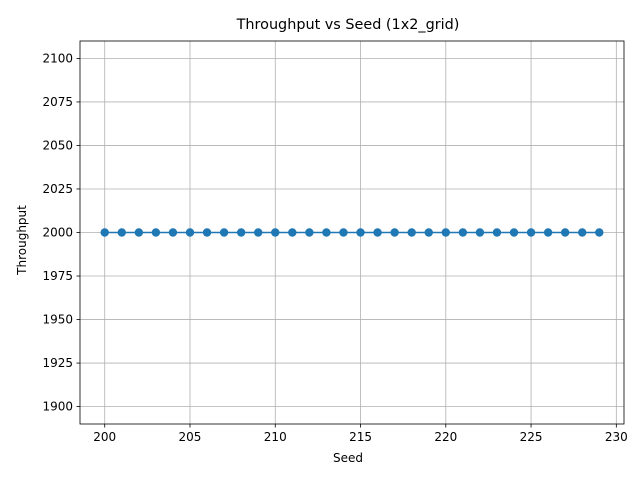 The image size is (640, 480). I want to click on x-tick-label: 230, so click(616, 437).